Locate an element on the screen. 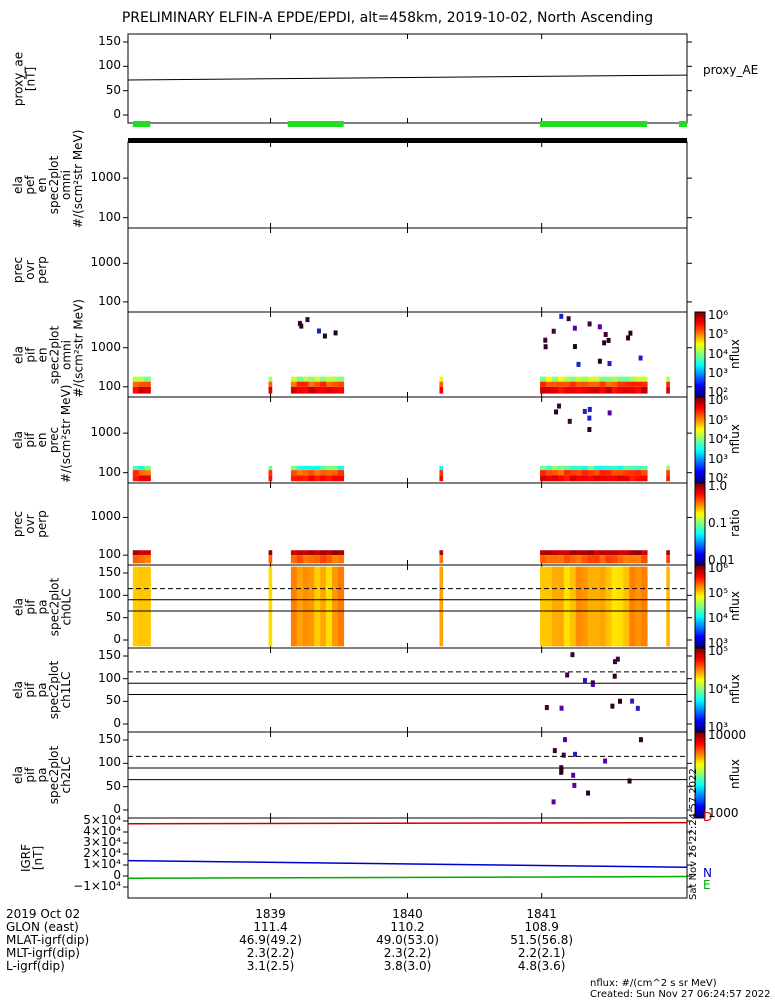 The height and width of the screenshot is (1000, 775). colorbar-tick: 10² is located at coordinates (718, 392).